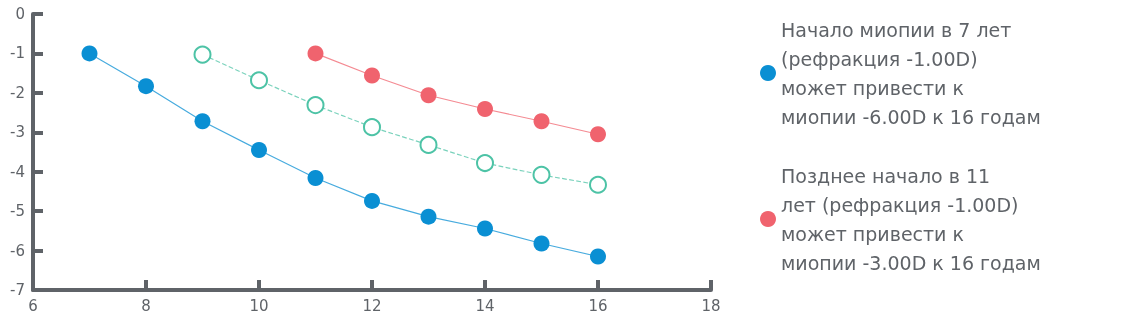 The image size is (1147, 327). I want to click on legend-label: Начало миопии в 7 лет (рефракция -1.00D) может привести к миопии -6.00D к 16 годам, so click(911, 73).